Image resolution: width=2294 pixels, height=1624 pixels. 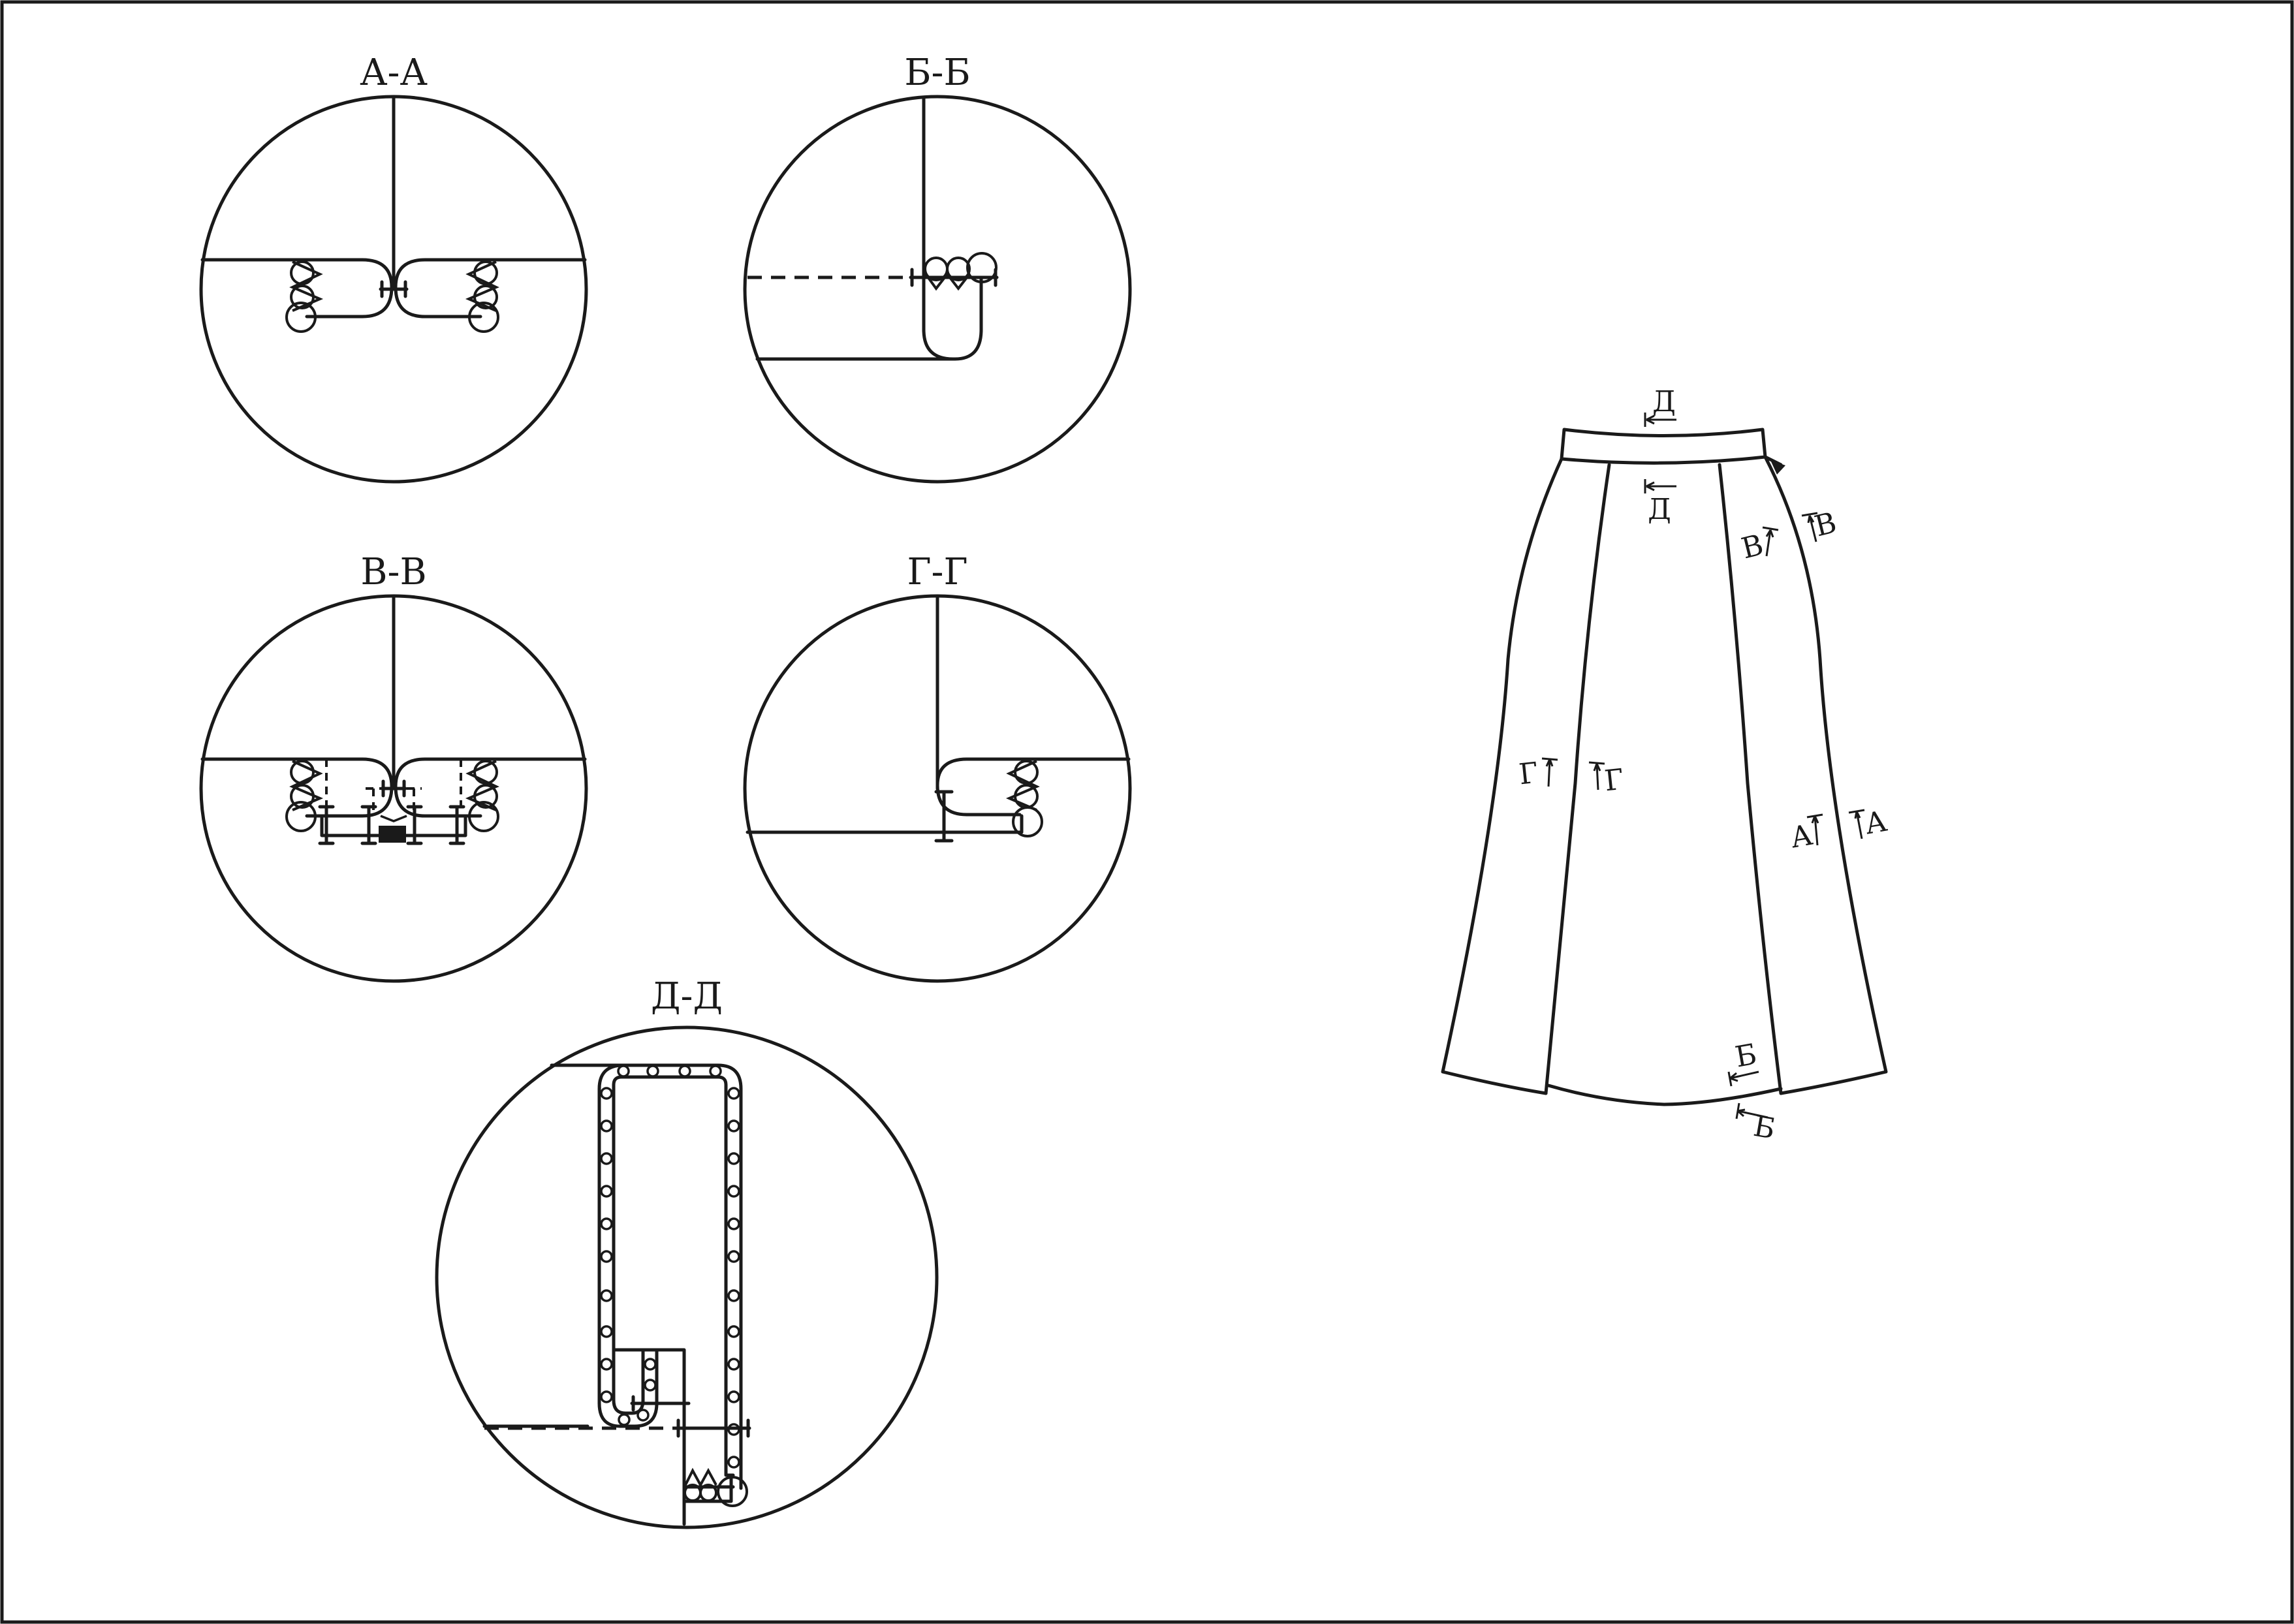 I want to click on section-aa-left-fold, so click(x=297, y=288).